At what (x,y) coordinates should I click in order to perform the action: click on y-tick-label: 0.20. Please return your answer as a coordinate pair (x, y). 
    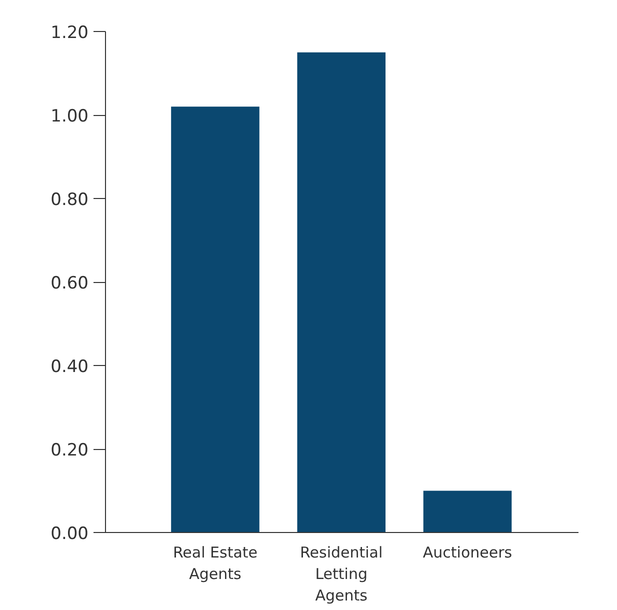
    Looking at the image, I should click on (69, 450).